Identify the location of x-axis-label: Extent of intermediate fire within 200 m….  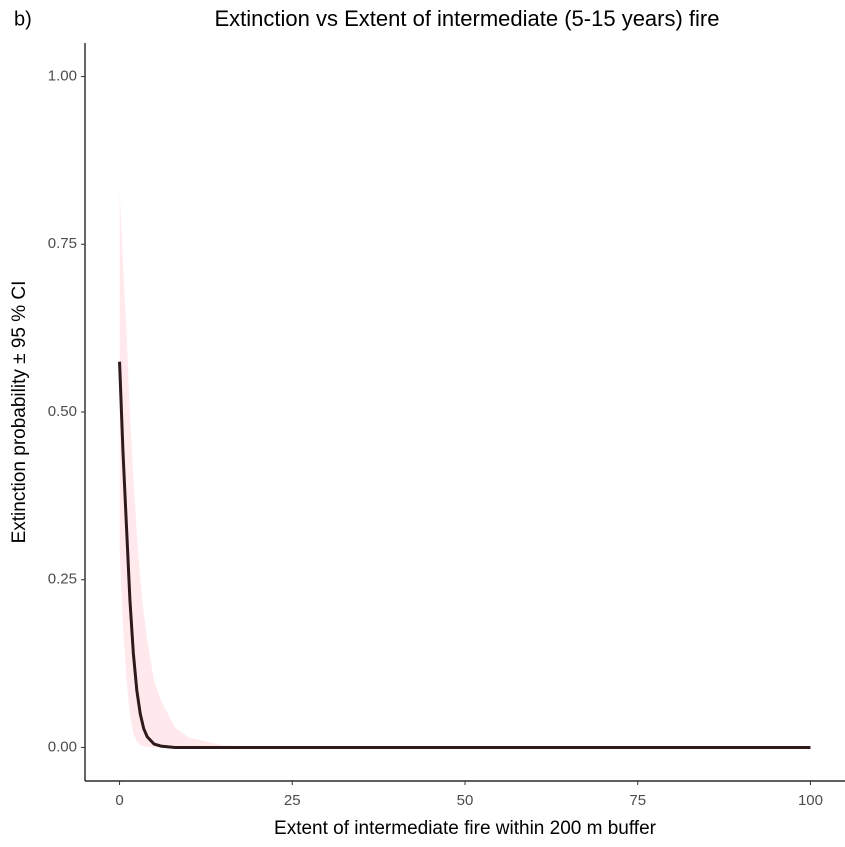
(465, 828).